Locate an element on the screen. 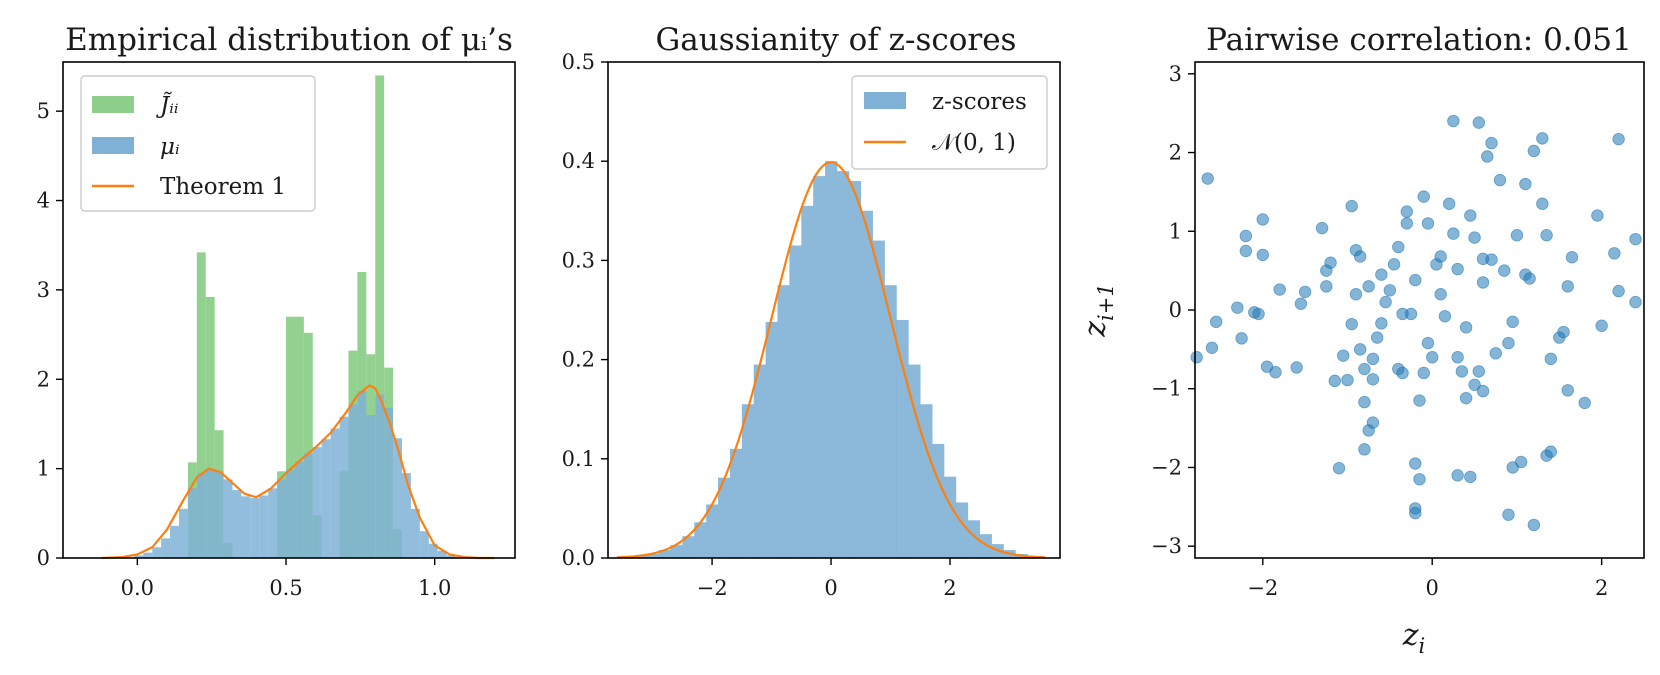  legend-swatch-jii is located at coordinates (113, 104).